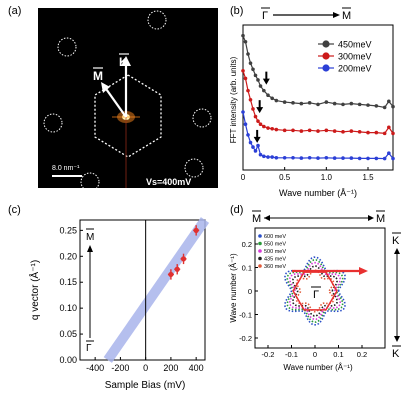 This screenshot has height=405, width=415. What do you see at coordinates (275, 245) in the screenshot?
I see `legend-label: 550 meV` at bounding box center [275, 245].